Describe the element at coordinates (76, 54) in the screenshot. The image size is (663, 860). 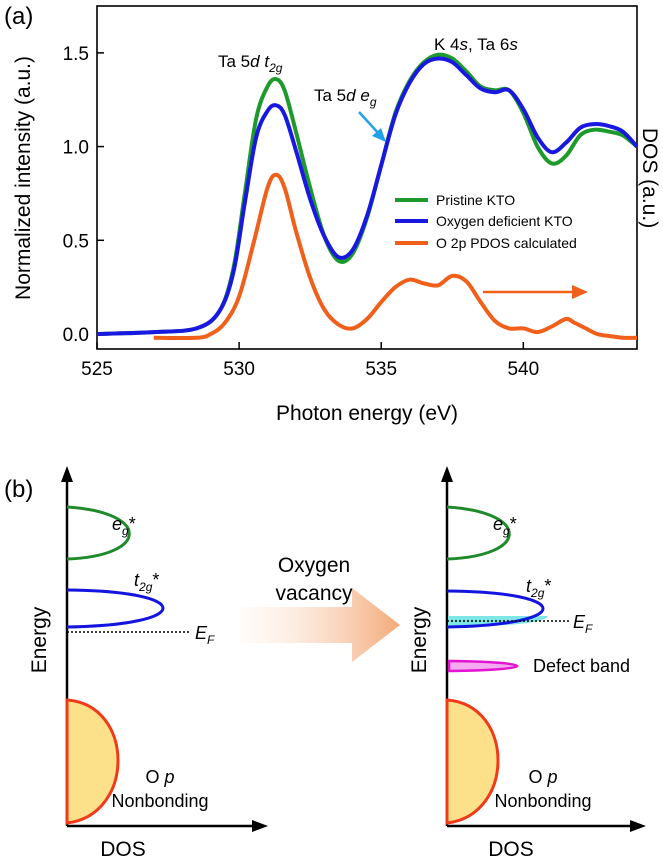
I see `y-tick-label: 1.5` at that location.